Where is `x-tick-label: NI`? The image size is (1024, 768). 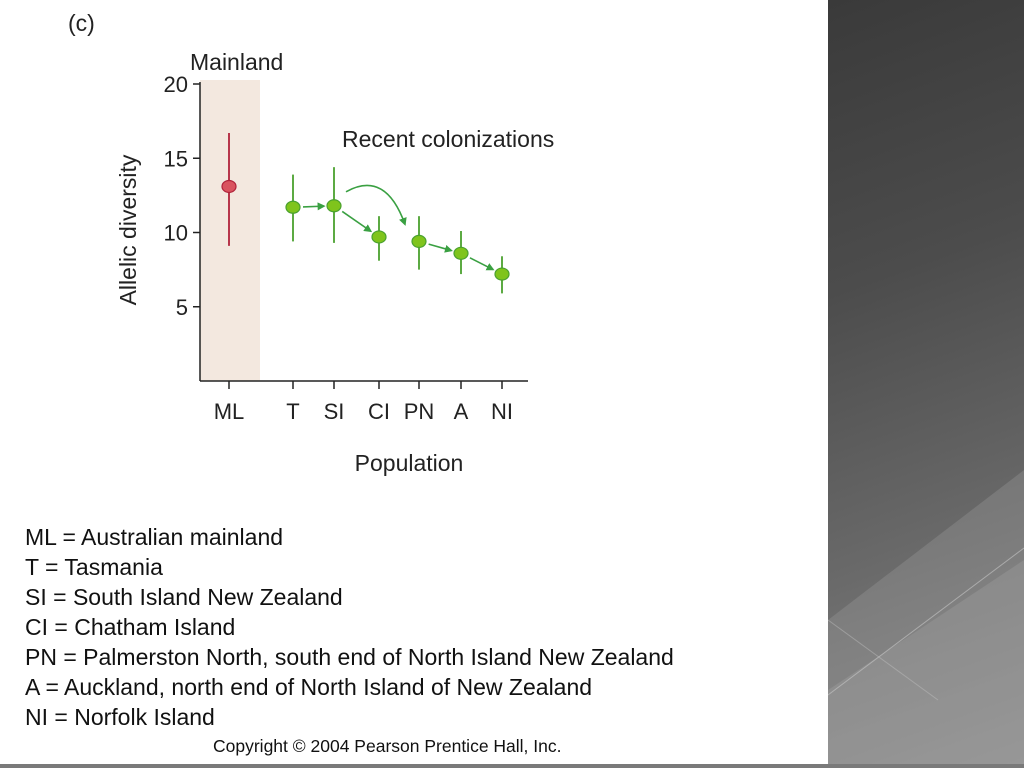
x-tick-label: NI is located at coordinates (502, 411).